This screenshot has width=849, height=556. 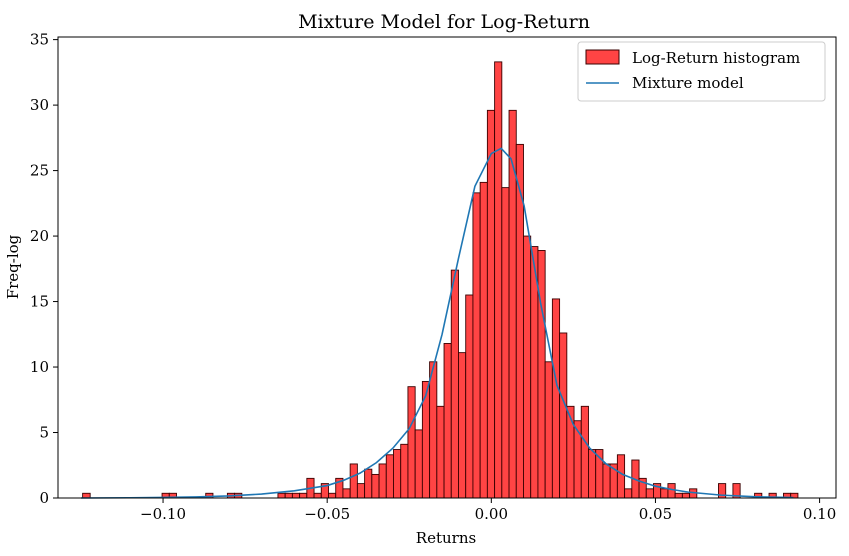 What do you see at coordinates (327, 514) in the screenshot?
I see `x-tick-label: −0.05` at bounding box center [327, 514].